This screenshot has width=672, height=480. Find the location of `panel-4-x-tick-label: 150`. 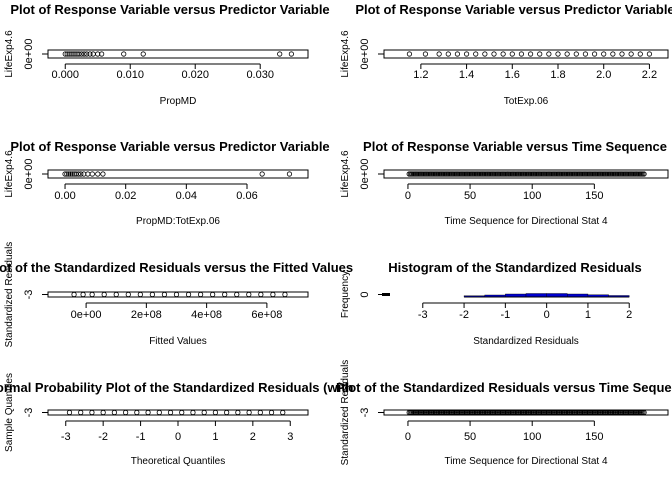

panel-4-x-tick-label: 150 is located at coordinates (594, 196).